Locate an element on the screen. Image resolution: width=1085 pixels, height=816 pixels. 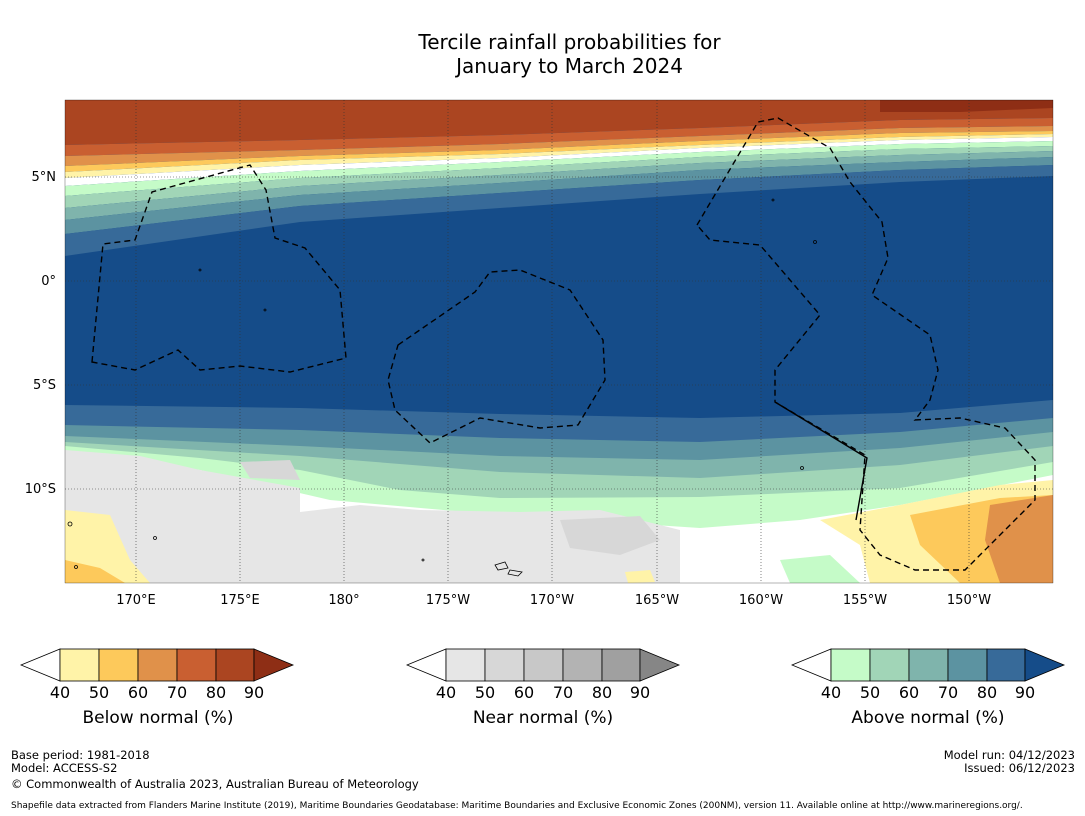
cbar-above-tick: 90 is located at coordinates (1025, 692).